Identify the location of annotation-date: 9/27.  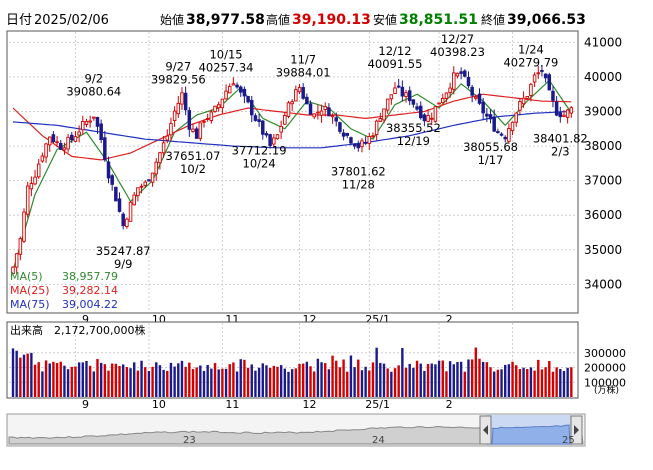
(178, 67).